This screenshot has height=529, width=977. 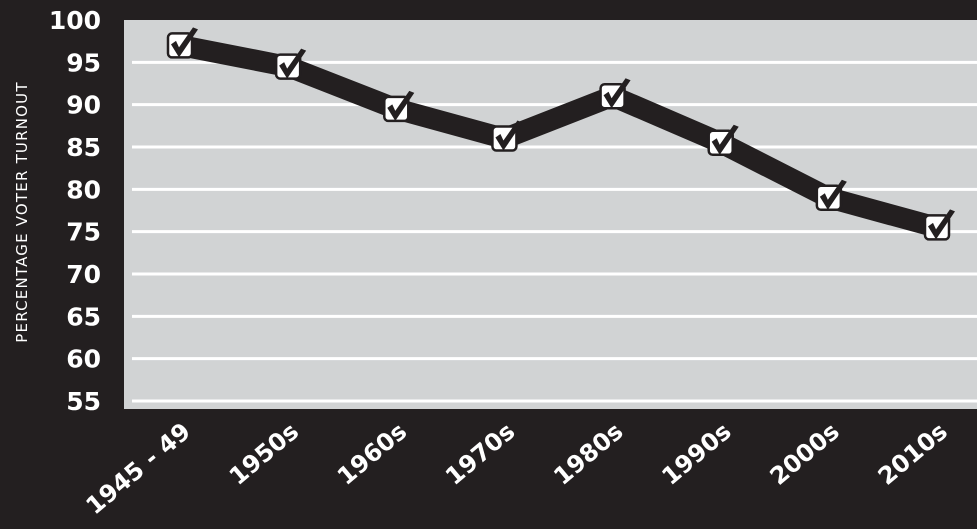 I want to click on y-tick-label: 85, so click(x=83, y=147).